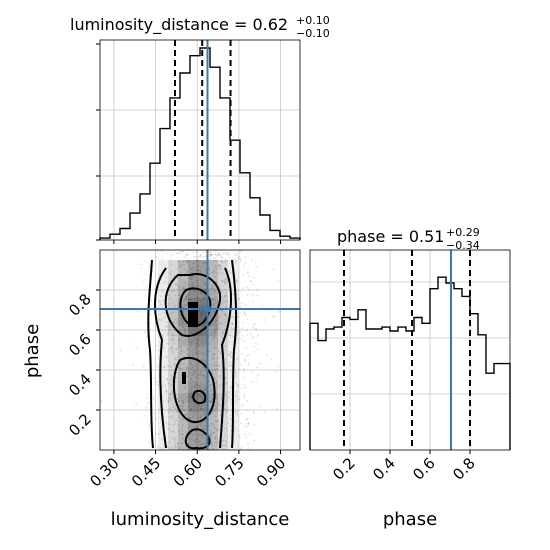  I want to click on y-tick-label: 0.2, so click(80, 425).